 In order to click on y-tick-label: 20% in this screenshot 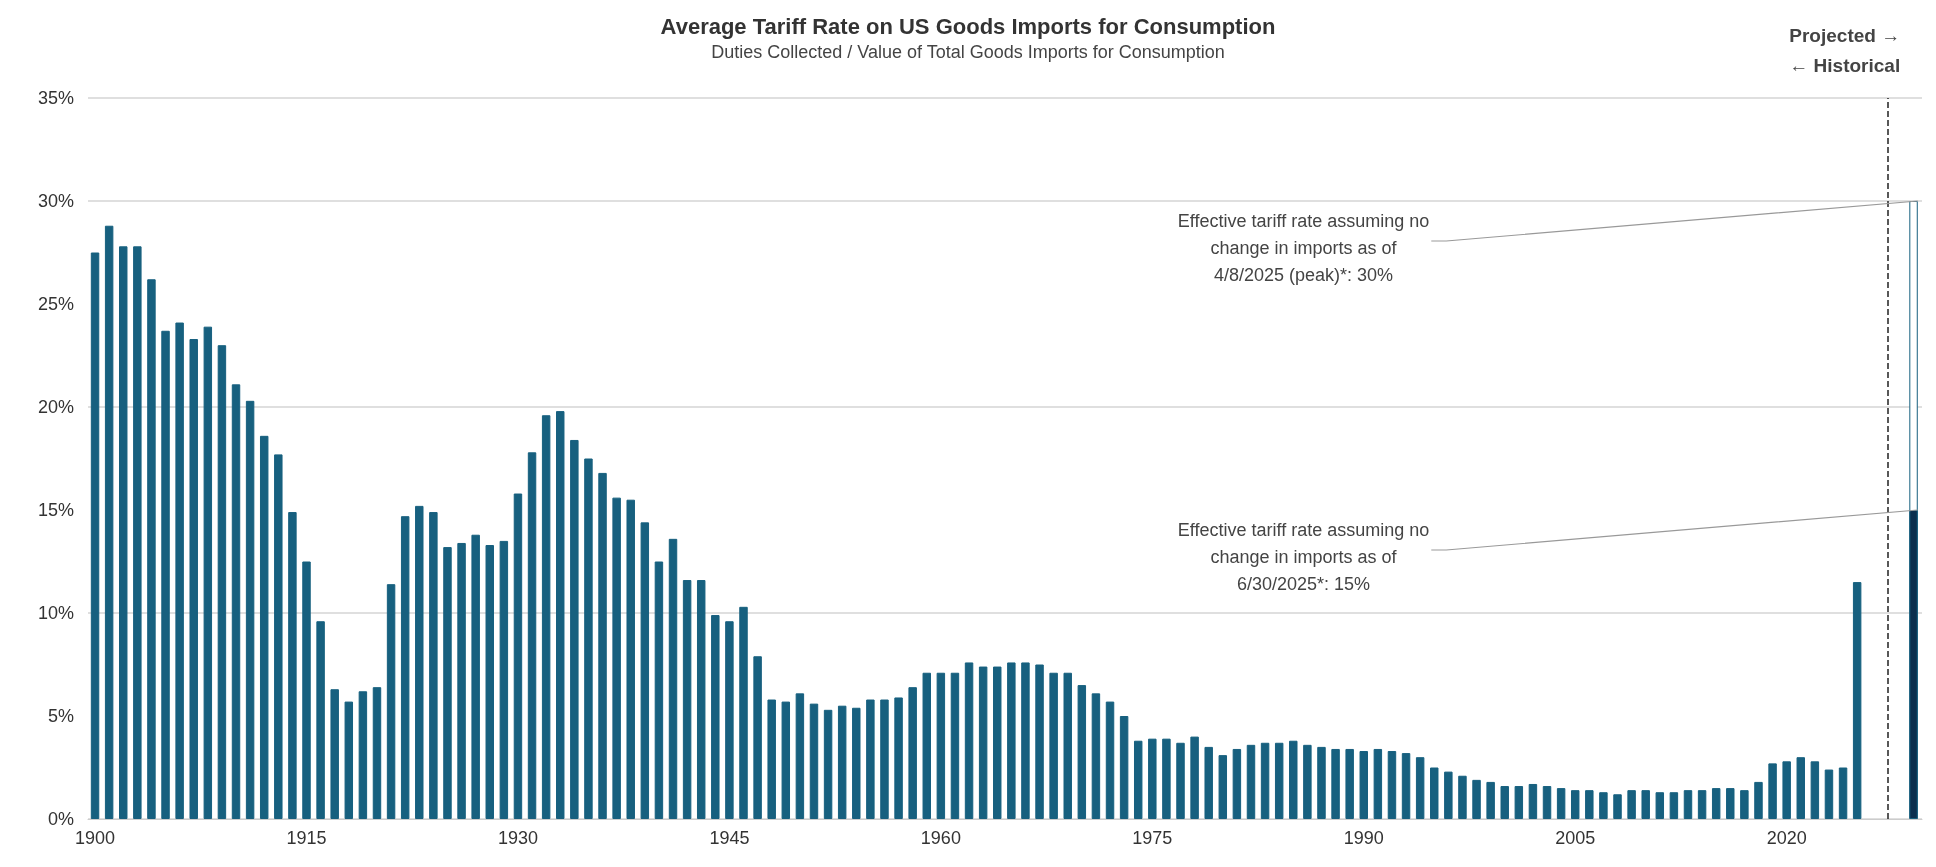, I will do `click(55, 407)`.